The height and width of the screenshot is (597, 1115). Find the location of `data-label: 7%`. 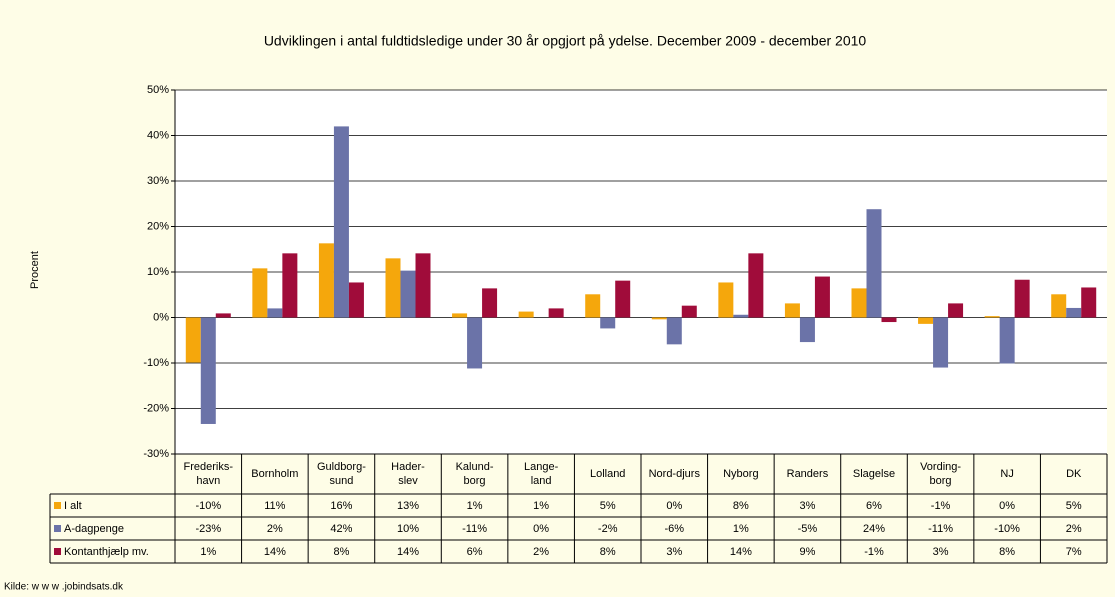

data-label: 7% is located at coordinates (1073, 551).